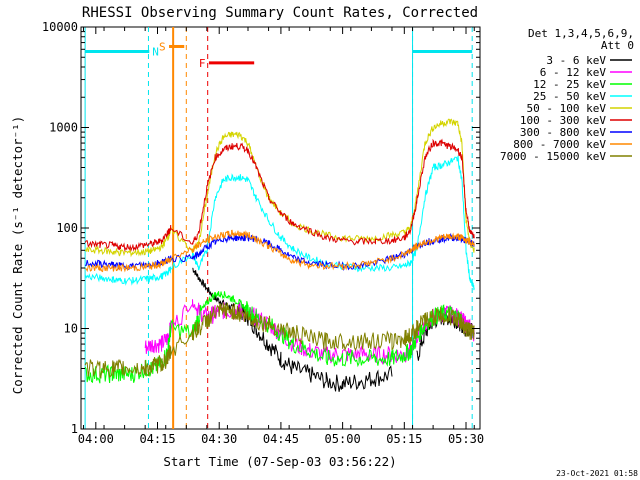  Describe the element at coordinates (157, 439) in the screenshot. I see `x-tick-label-1: 04:15` at that location.